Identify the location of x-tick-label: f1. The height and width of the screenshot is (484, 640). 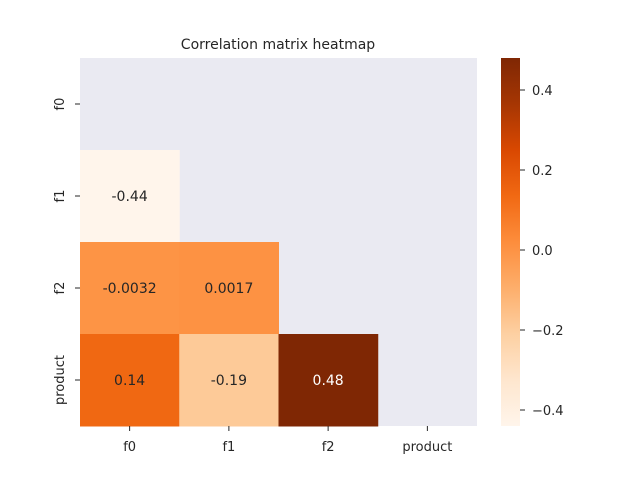
(228, 447).